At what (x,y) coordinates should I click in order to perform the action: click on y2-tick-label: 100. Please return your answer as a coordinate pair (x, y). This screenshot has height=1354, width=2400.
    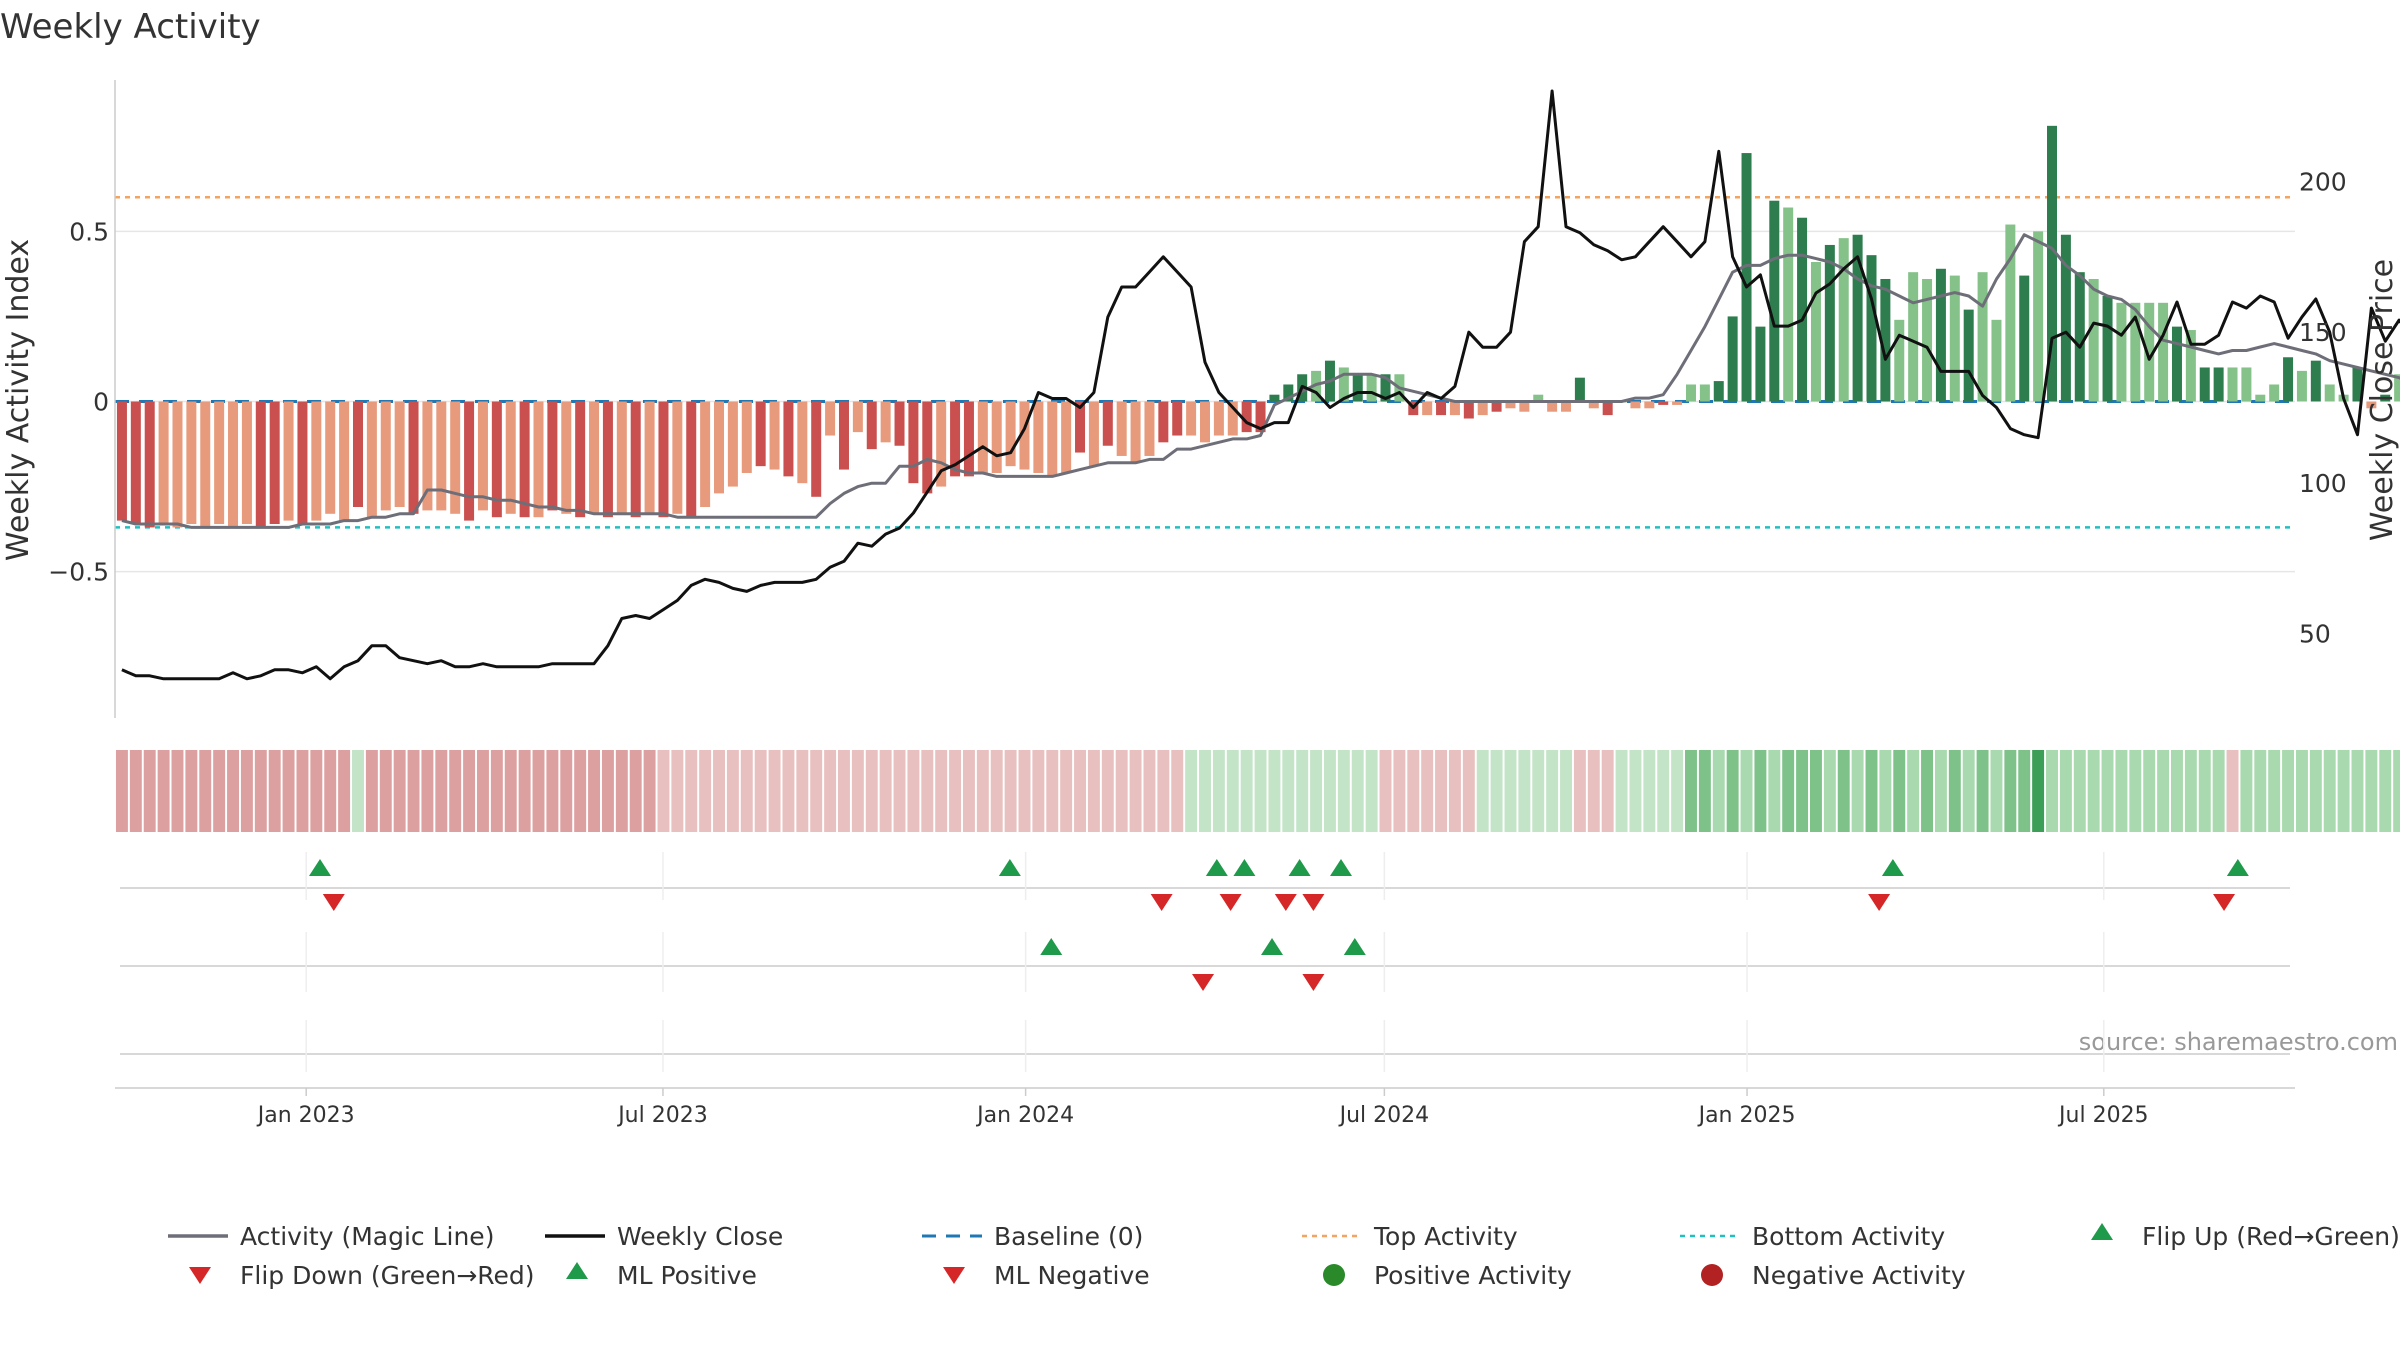
    Looking at the image, I should click on (2323, 483).